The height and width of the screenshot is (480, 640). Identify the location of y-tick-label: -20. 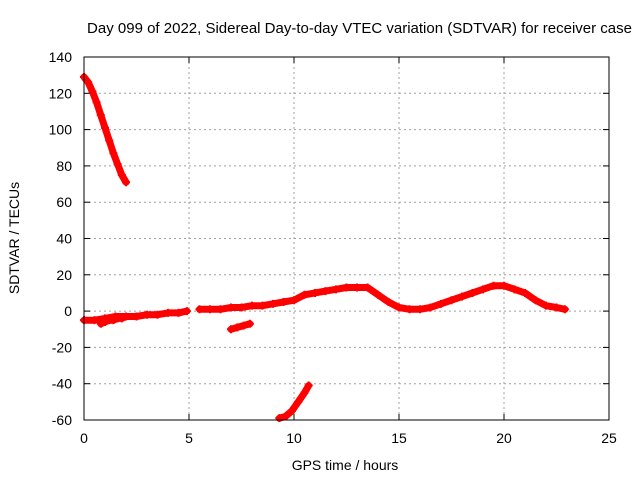
(62, 347).